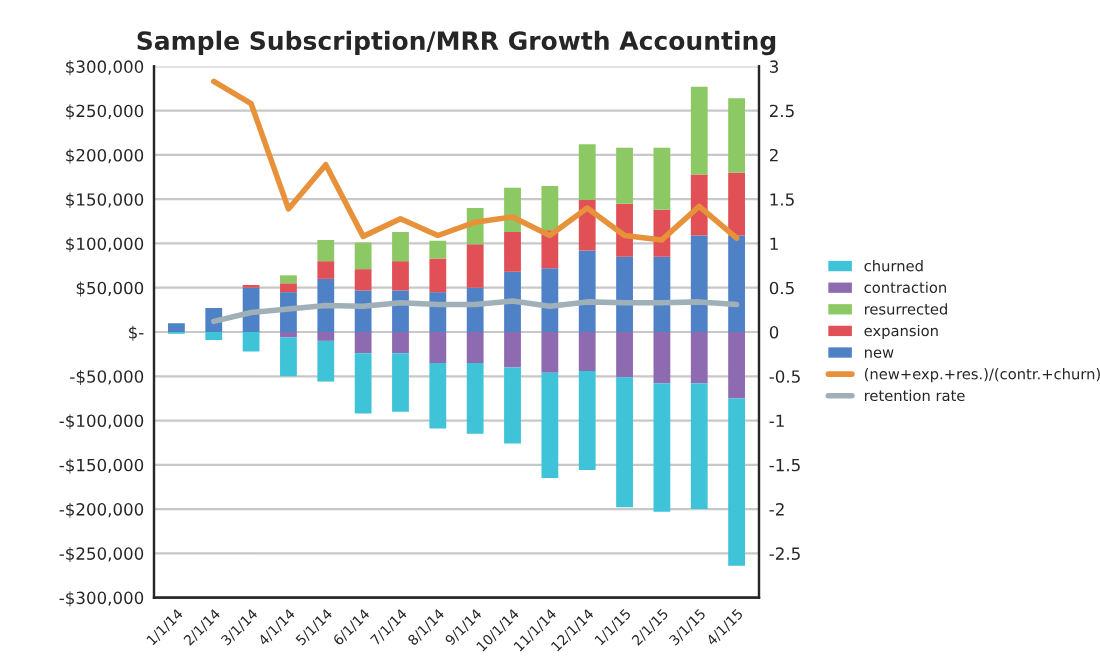  Describe the element at coordinates (101, 422) in the screenshot. I see `y-tick-label: -$100,000` at that location.